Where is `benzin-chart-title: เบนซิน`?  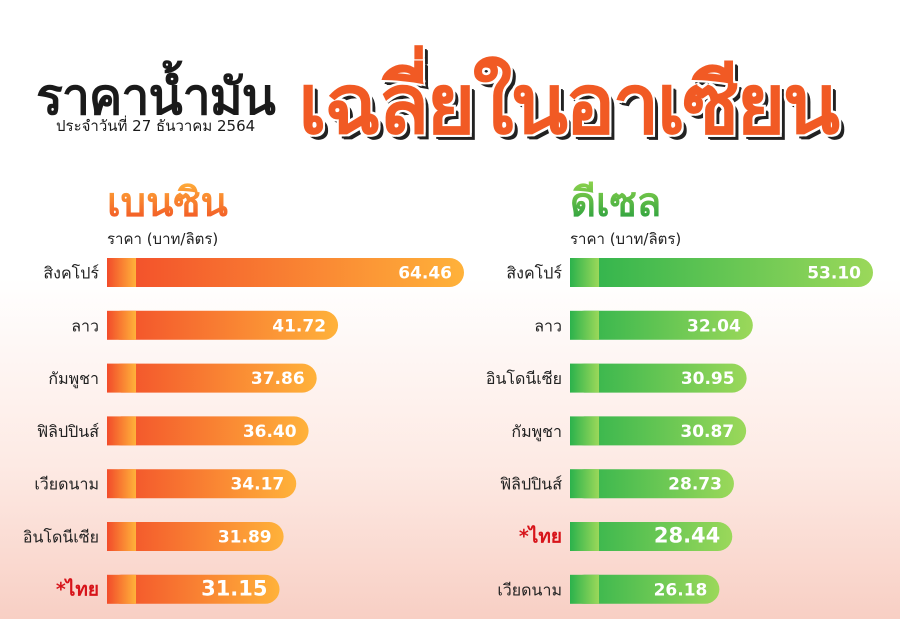 benzin-chart-title: เบนซิน is located at coordinates (167, 203).